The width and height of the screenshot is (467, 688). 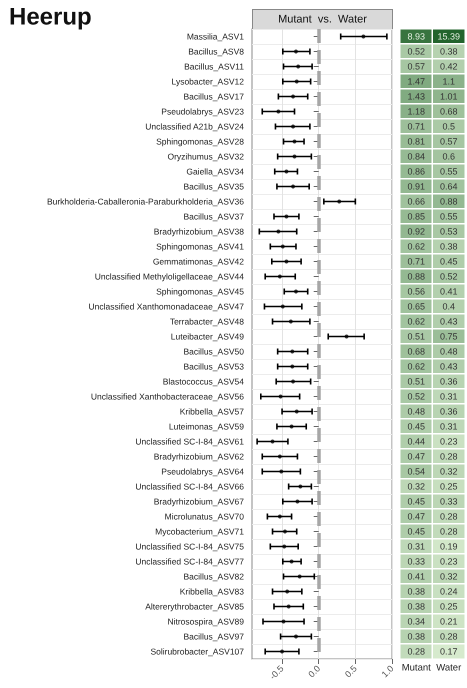 I want to click on data-label: 0.75, so click(x=449, y=337).